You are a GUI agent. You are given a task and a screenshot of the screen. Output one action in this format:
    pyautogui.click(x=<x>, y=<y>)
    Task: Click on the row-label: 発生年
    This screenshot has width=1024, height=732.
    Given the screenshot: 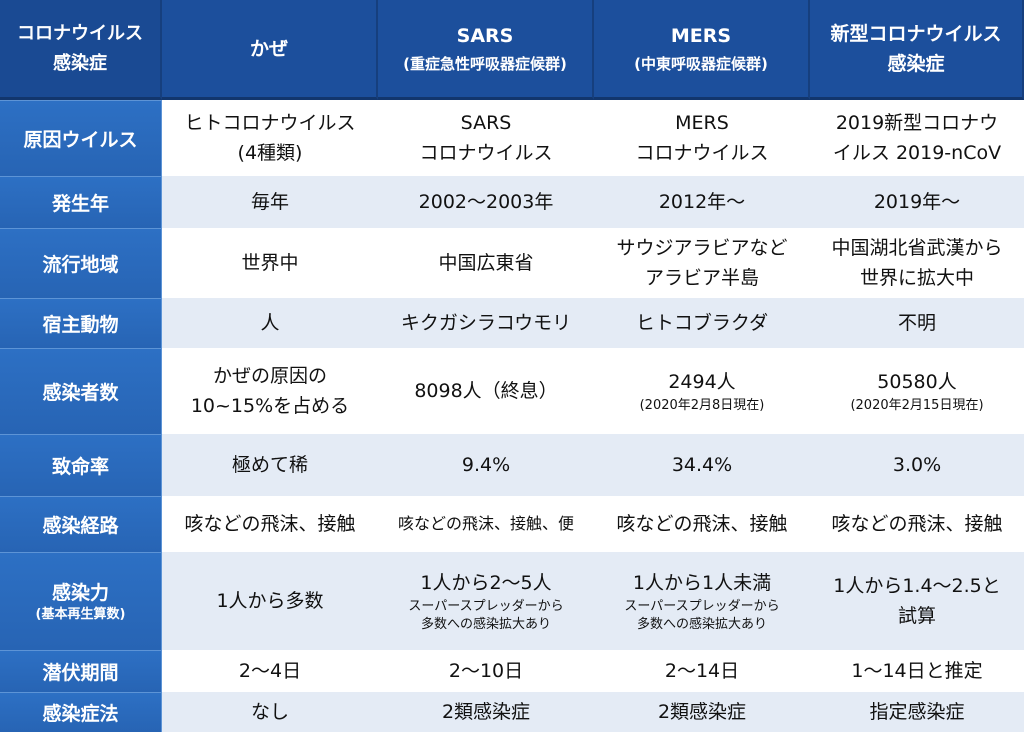 What is the action you would take?
    pyautogui.click(x=81, y=202)
    